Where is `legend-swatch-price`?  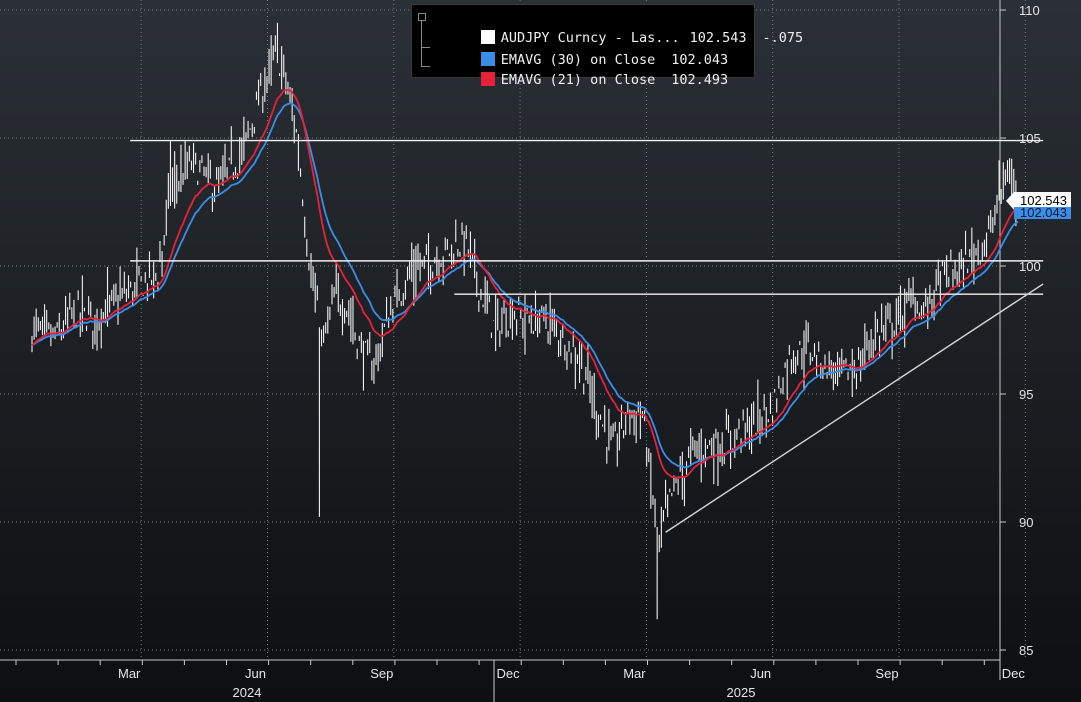
legend-swatch-price is located at coordinates (487, 37).